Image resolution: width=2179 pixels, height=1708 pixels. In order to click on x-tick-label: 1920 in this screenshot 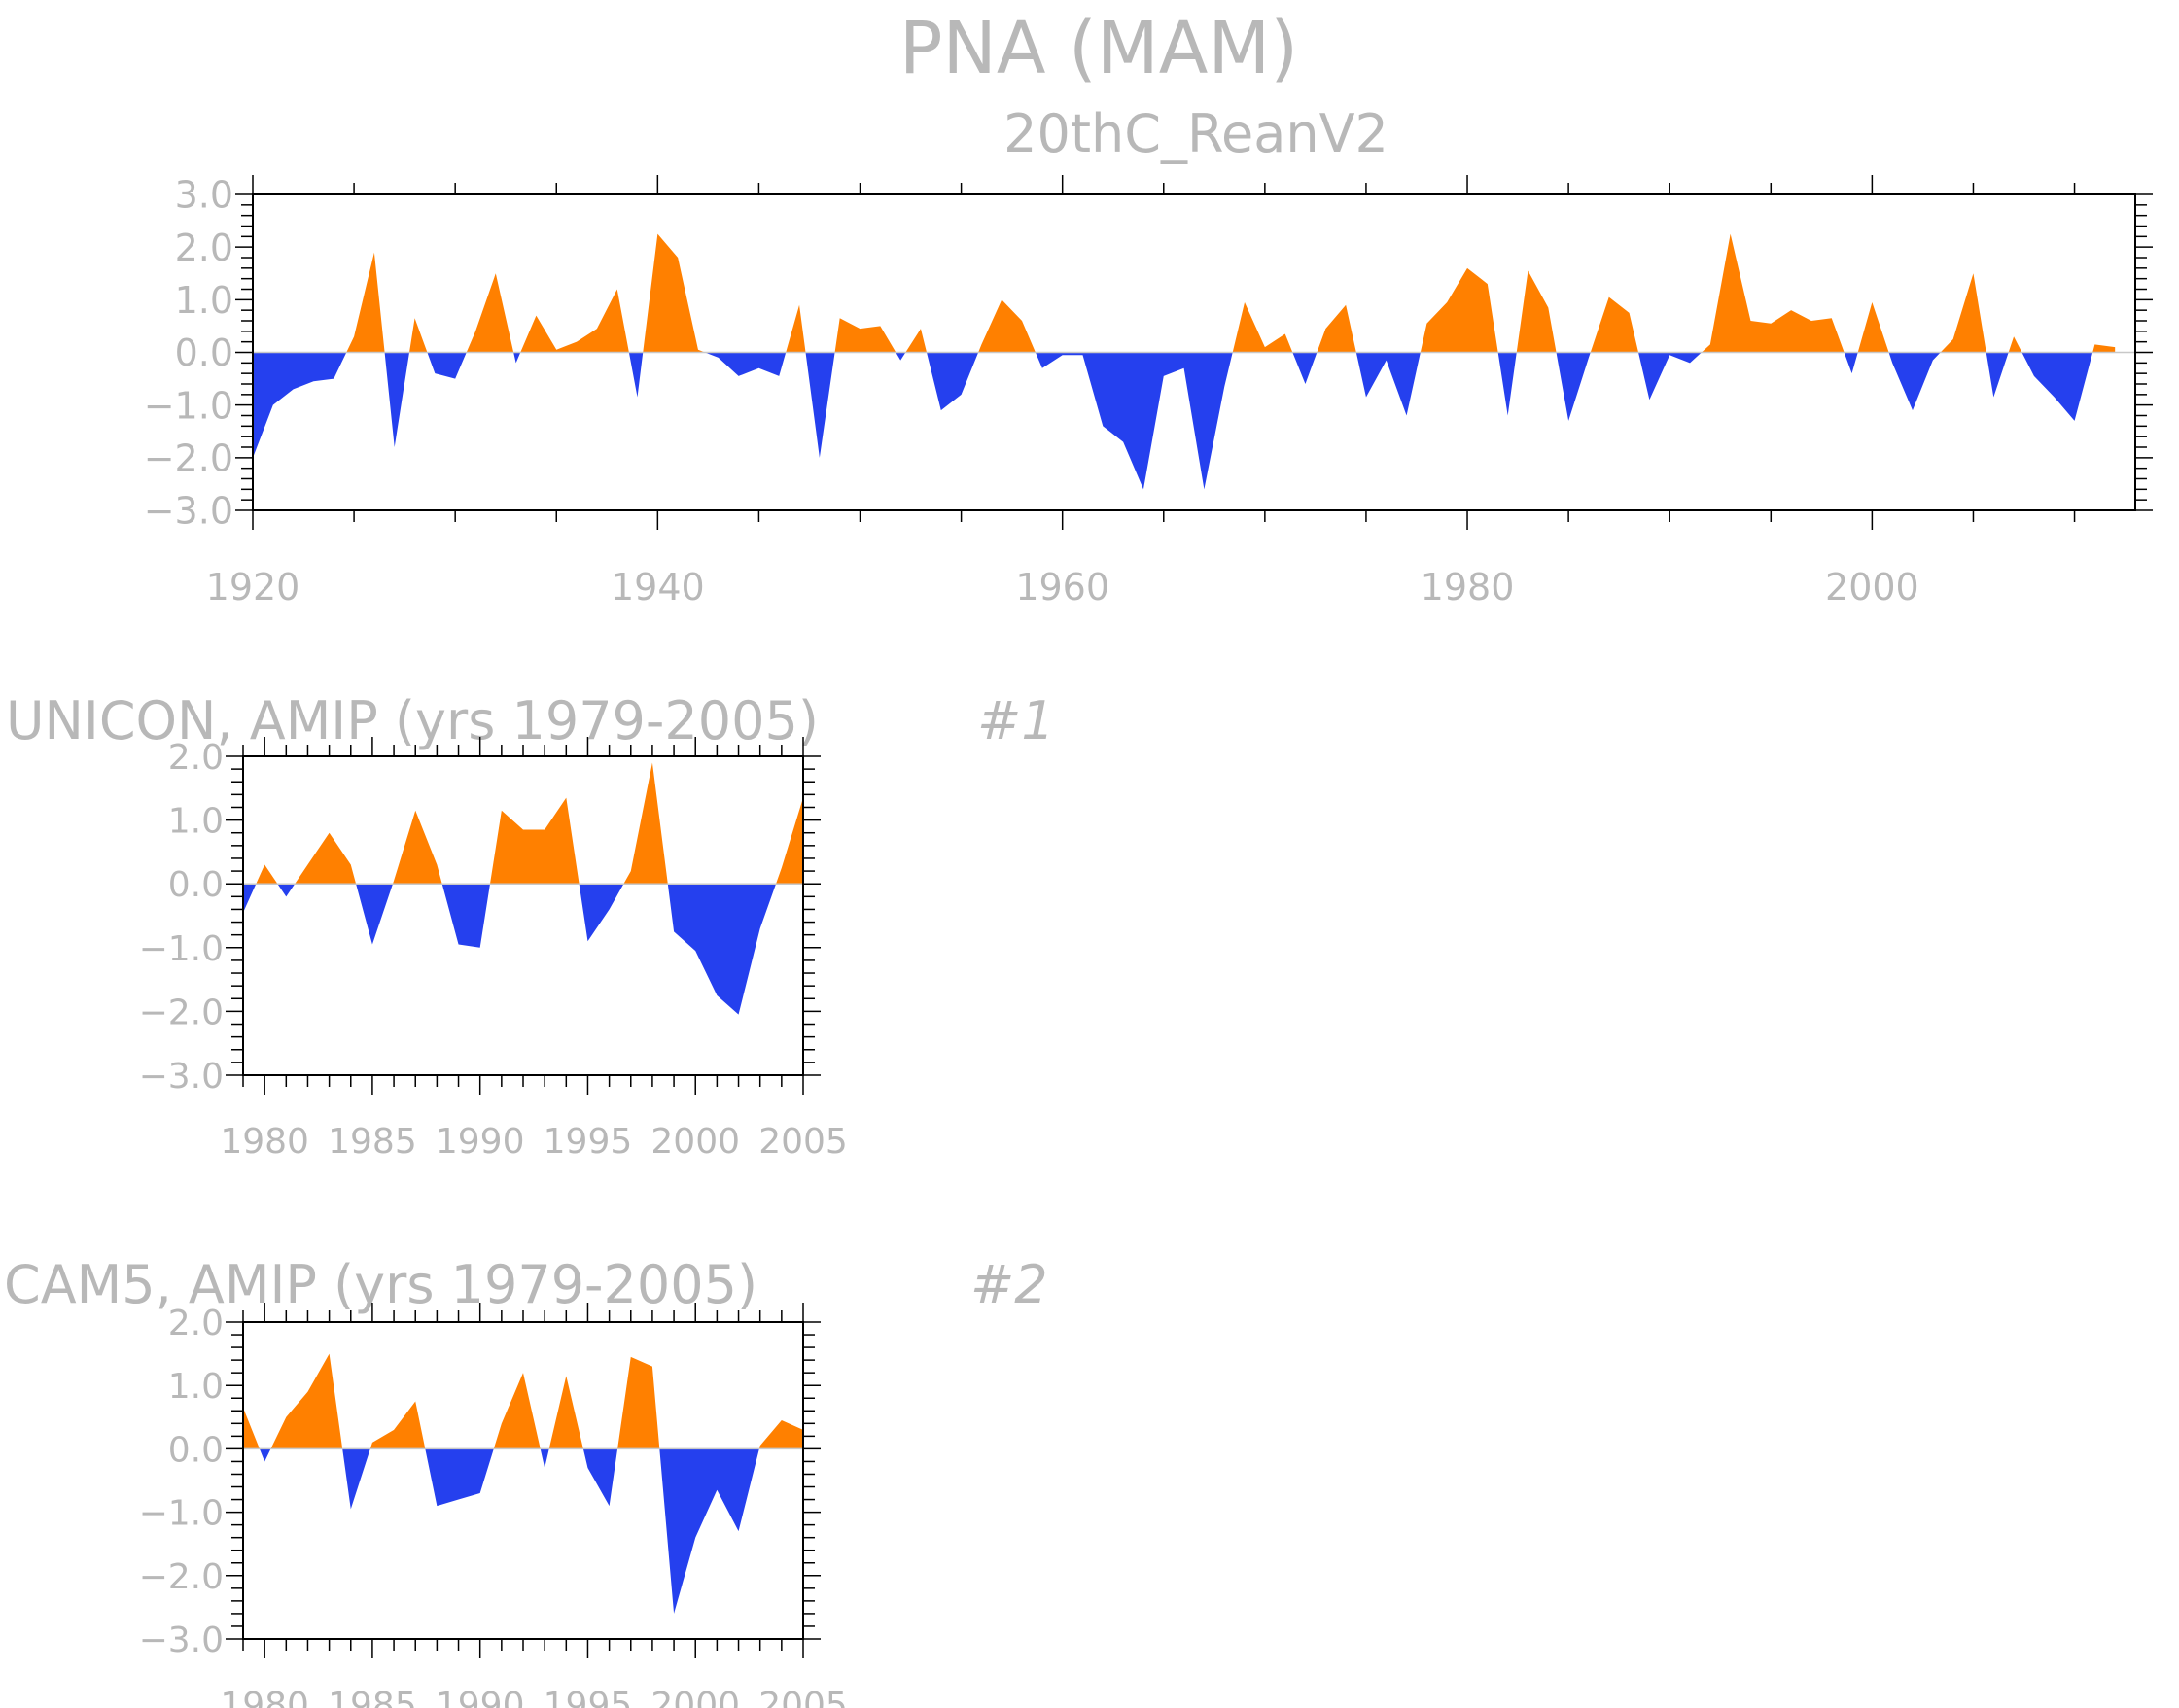, I will do `click(253, 587)`.